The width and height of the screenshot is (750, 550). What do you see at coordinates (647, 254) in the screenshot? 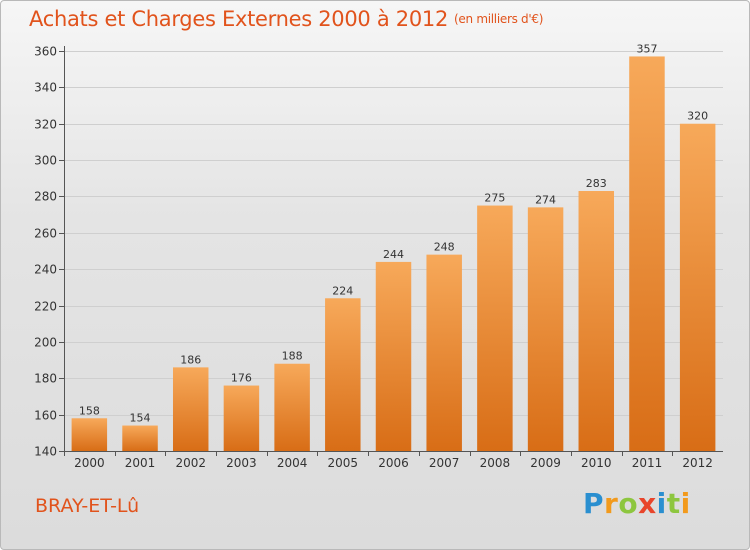
I see `bar-2011` at bounding box center [647, 254].